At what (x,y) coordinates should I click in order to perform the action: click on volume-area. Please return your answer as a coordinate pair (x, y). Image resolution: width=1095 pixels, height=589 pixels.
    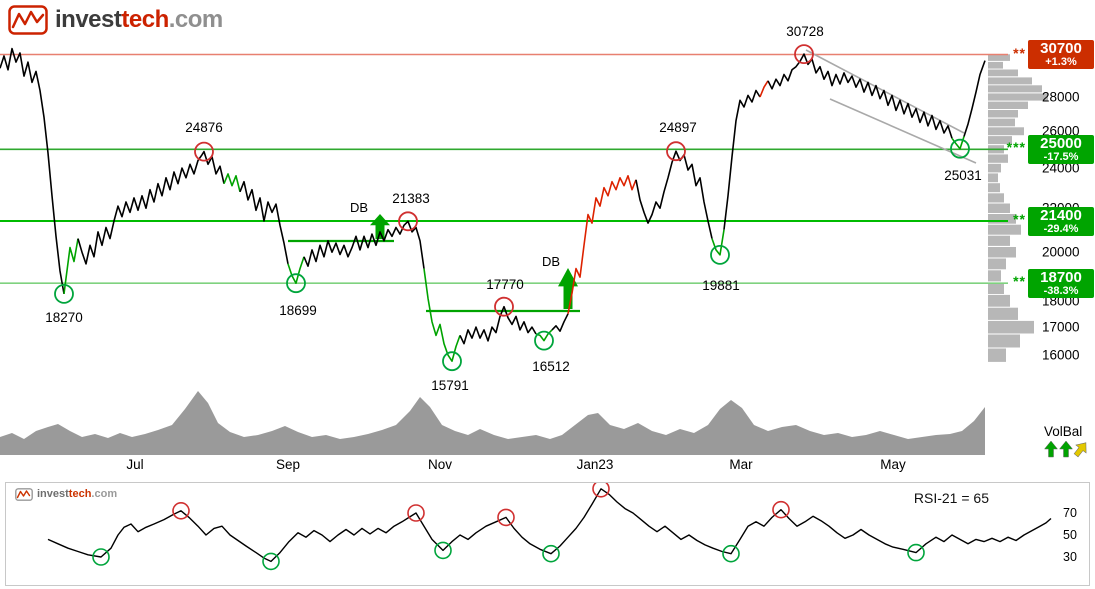
    Looking at the image, I should click on (492, 423).